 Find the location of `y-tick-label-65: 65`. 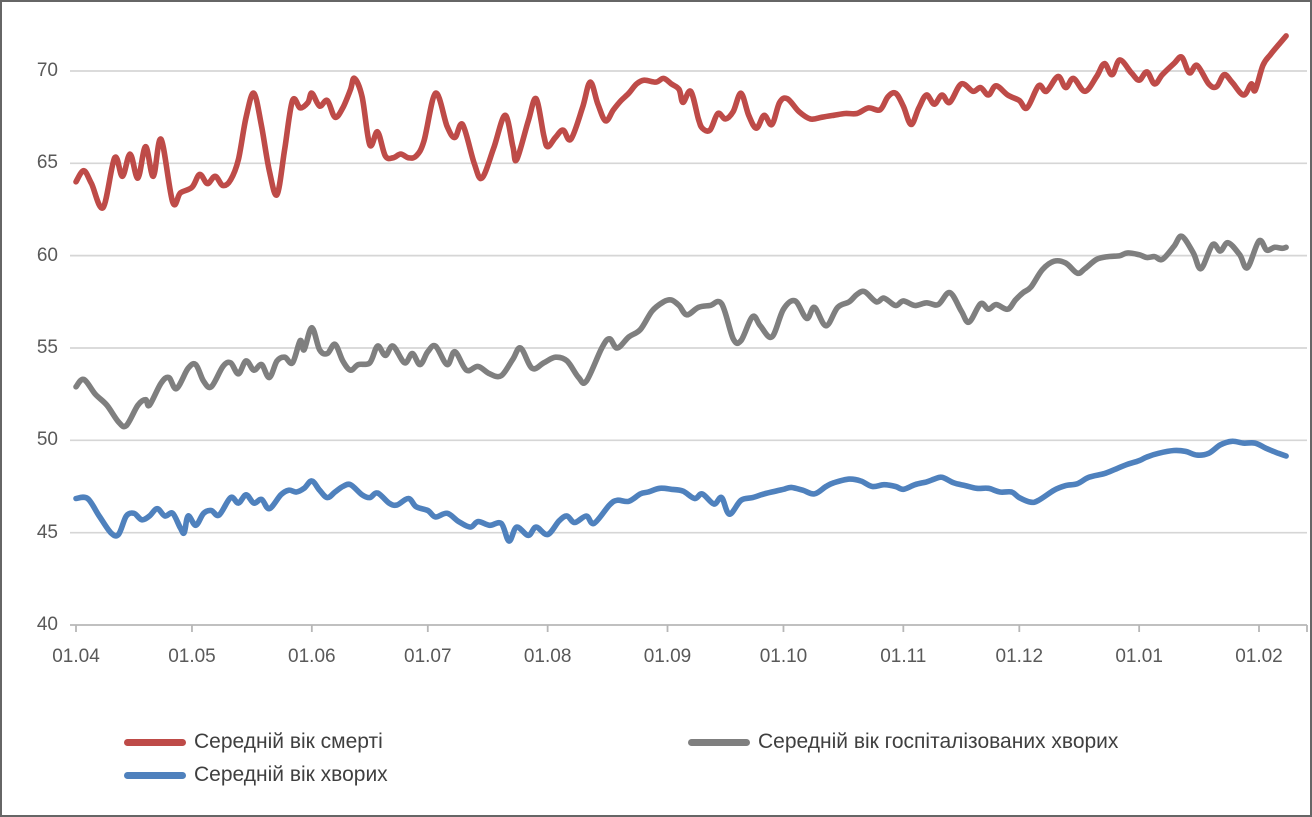

y-tick-label-65: 65 is located at coordinates (47, 163).